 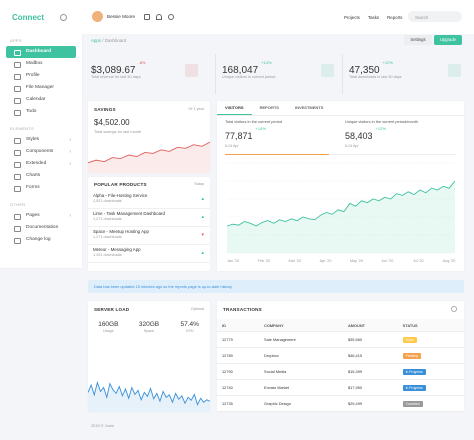 I want to click on product: Meteor - Messaging App 1,251 downloads ▴, so click(x=149, y=254).